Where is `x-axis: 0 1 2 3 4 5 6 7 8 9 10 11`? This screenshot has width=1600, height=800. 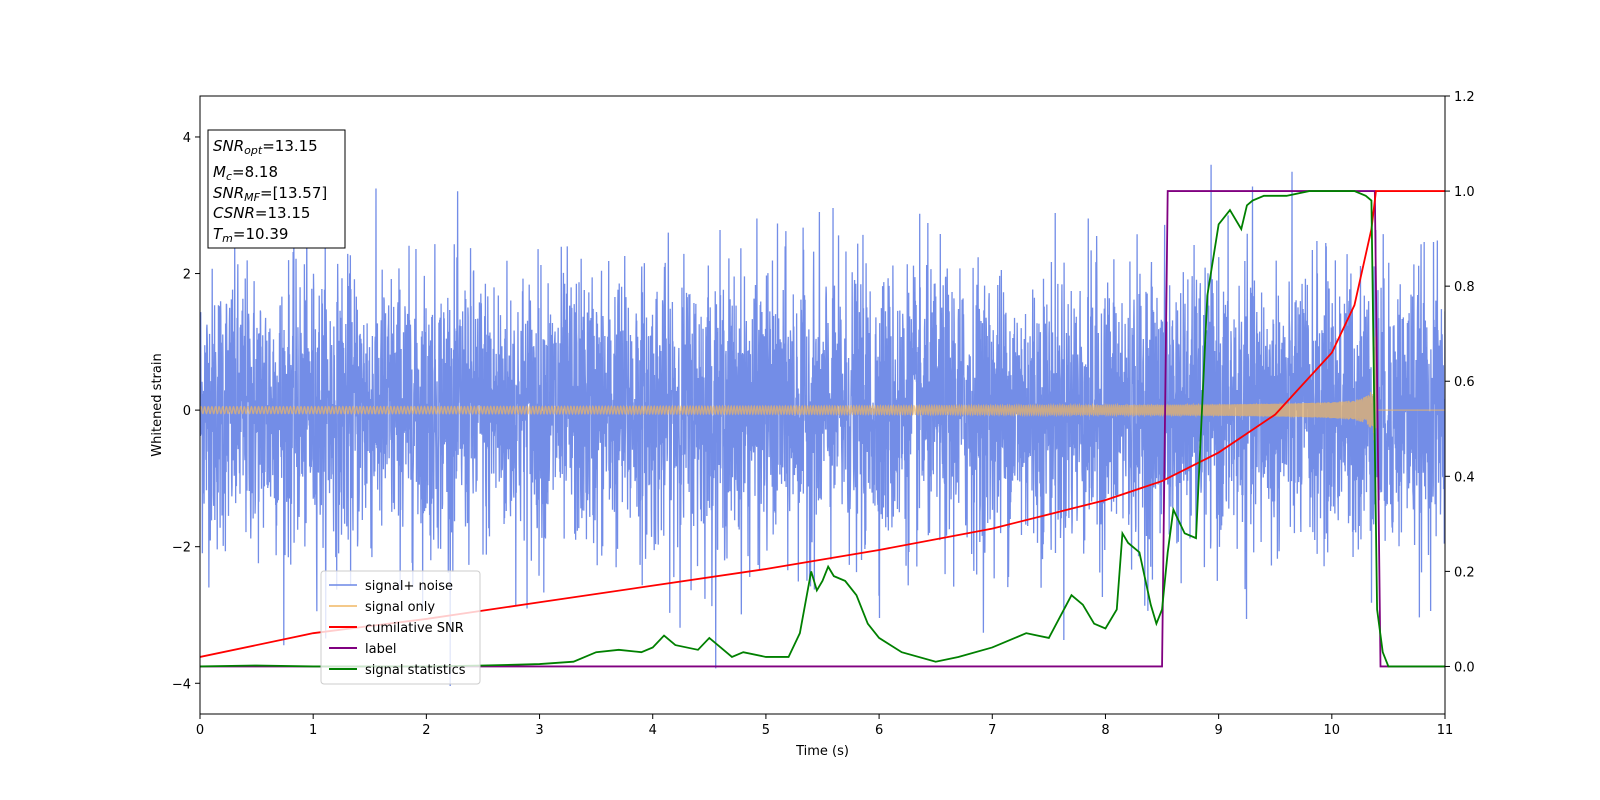
x-axis: 0 1 2 3 4 5 6 7 8 9 10 11 is located at coordinates (824, 726).